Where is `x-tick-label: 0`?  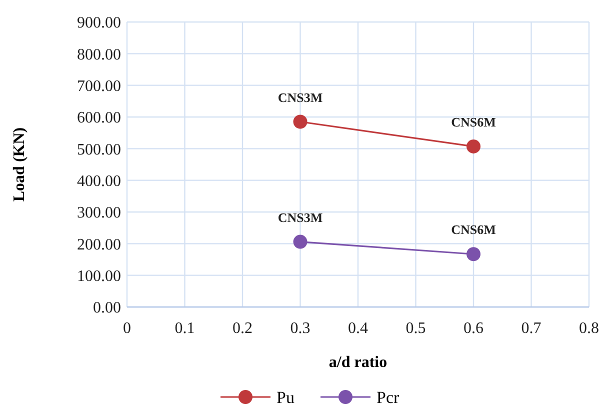
x-tick-label: 0 is located at coordinates (127, 328).